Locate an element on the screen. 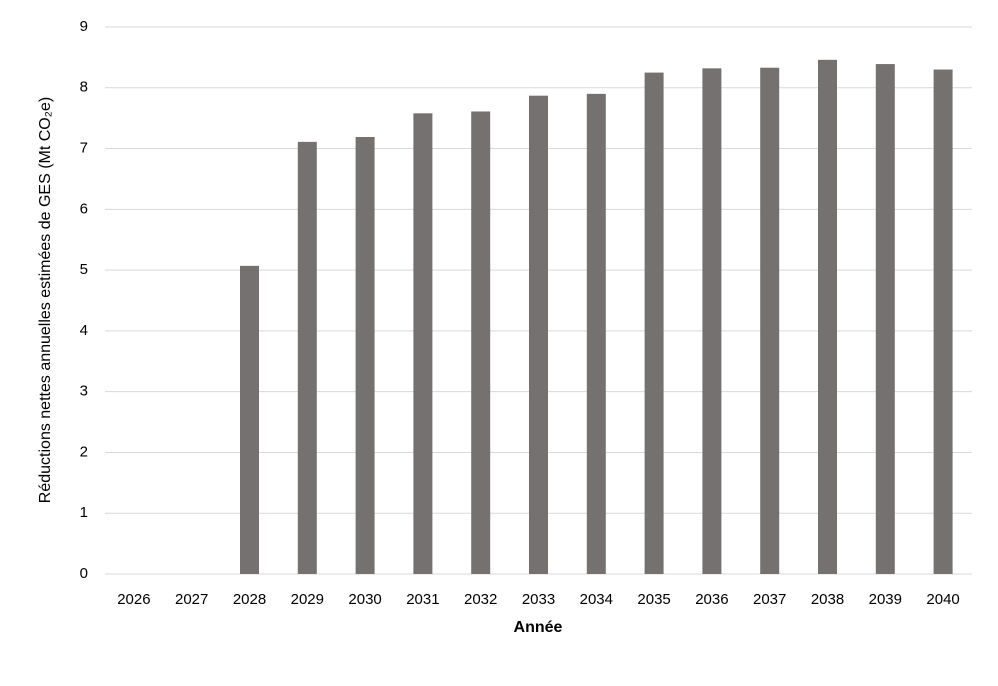  x-axis-title: Année is located at coordinates (538, 627).